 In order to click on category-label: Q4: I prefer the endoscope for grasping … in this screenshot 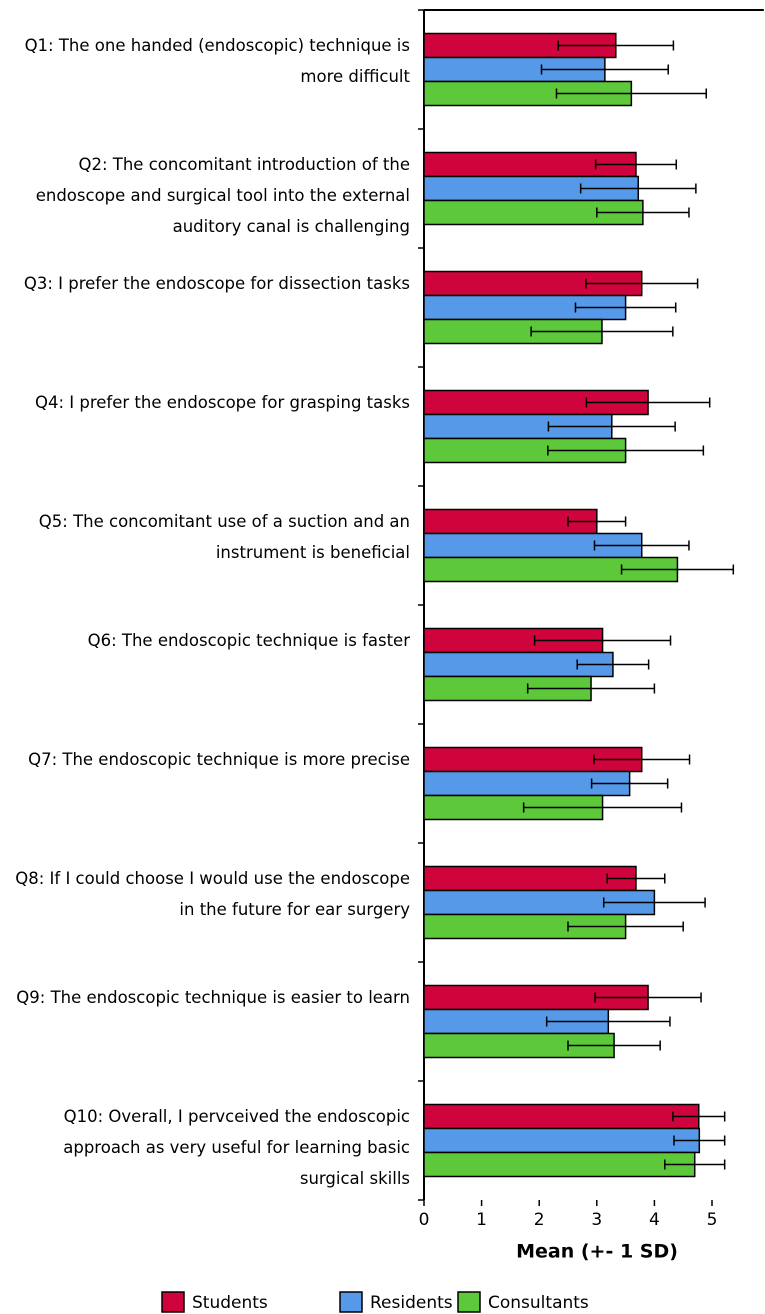, I will do `click(222, 402)`.